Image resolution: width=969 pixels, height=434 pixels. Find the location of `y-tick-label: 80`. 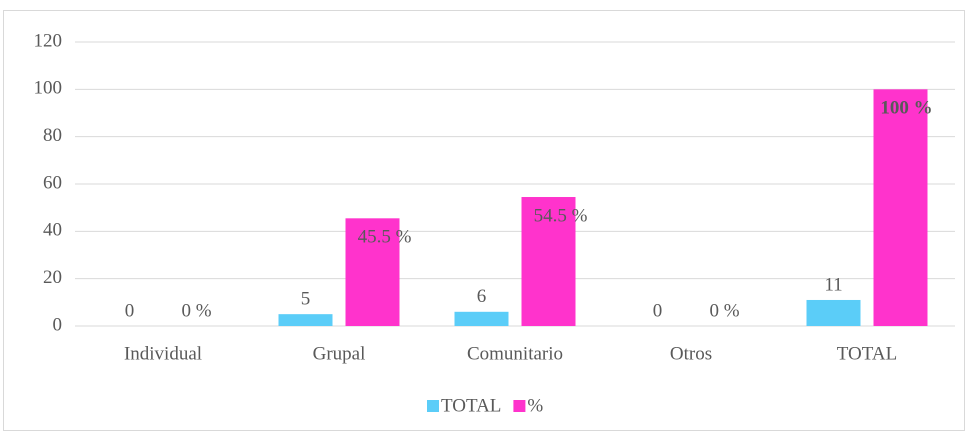

y-tick-label: 80 is located at coordinates (52, 135).